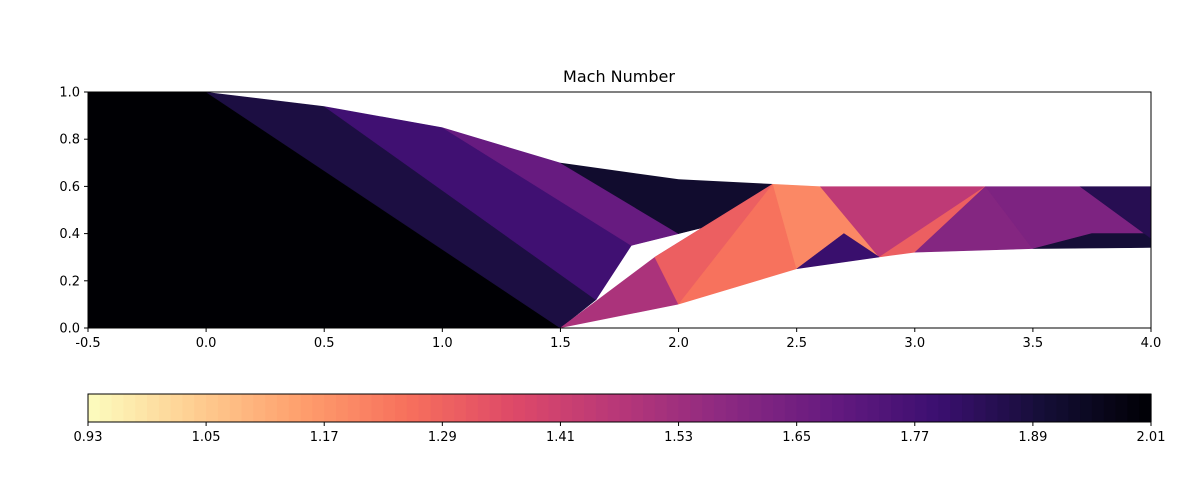 This screenshot has height=500, width=1200. Describe the element at coordinates (619, 76) in the screenshot. I see `chart-title: Mach Number` at that location.